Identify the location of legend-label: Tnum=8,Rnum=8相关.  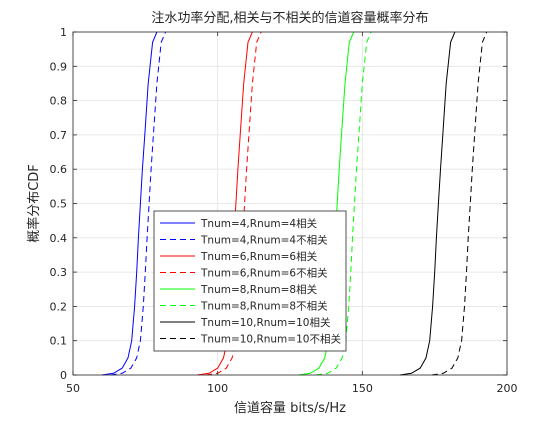
(259, 289).